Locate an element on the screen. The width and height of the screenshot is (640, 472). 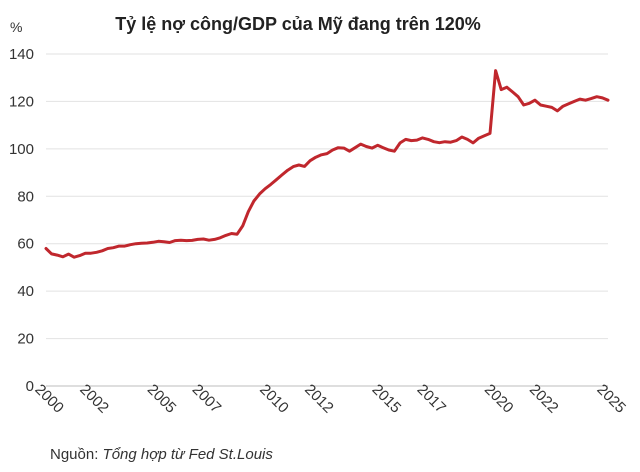
y-tick-label: 140 is located at coordinates (21, 54).